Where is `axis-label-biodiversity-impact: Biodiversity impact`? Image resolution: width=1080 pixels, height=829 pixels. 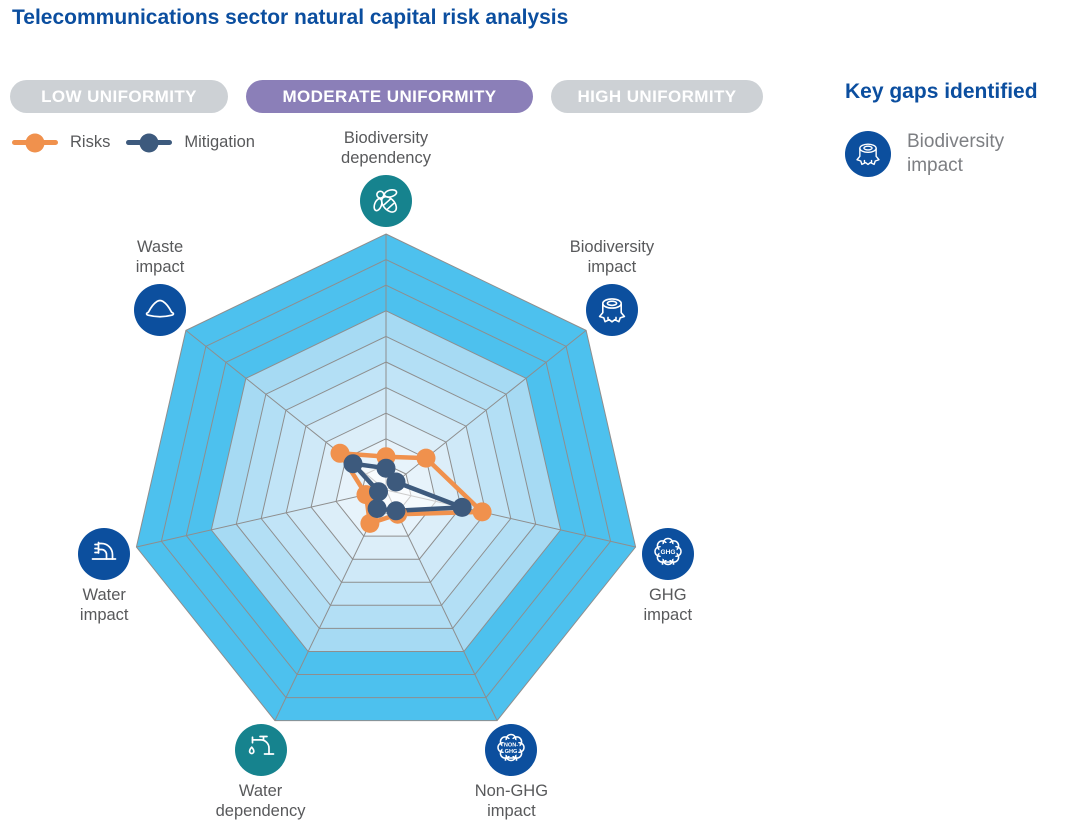 axis-label-biodiversity-impact: Biodiversity impact is located at coordinates (612, 256).